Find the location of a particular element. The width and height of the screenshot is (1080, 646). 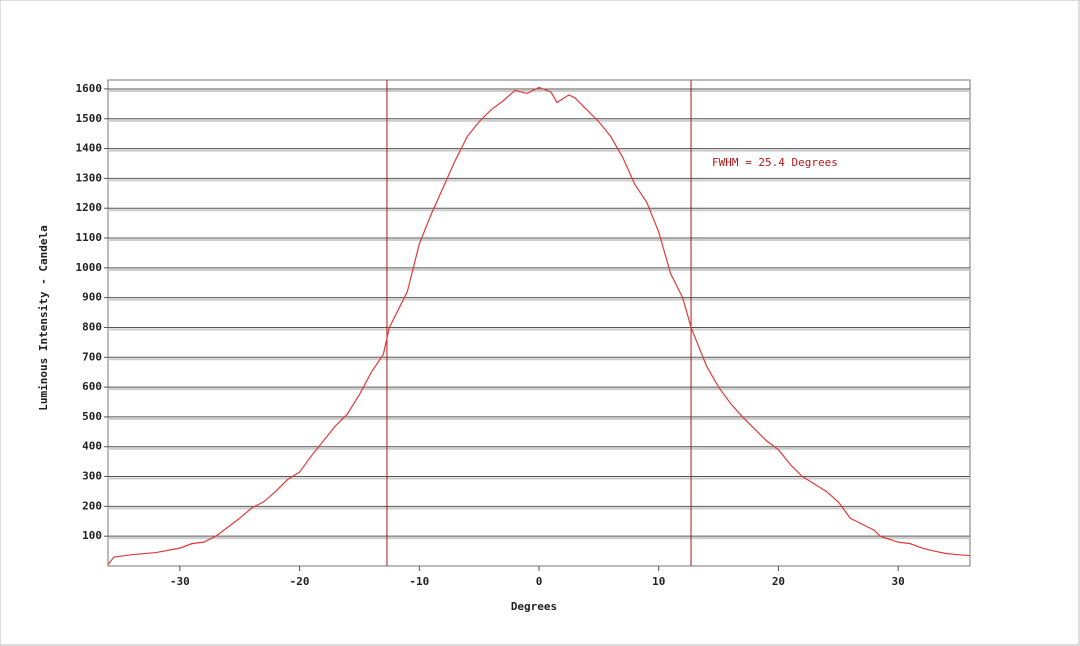

x-tick-label: 20 is located at coordinates (778, 581).